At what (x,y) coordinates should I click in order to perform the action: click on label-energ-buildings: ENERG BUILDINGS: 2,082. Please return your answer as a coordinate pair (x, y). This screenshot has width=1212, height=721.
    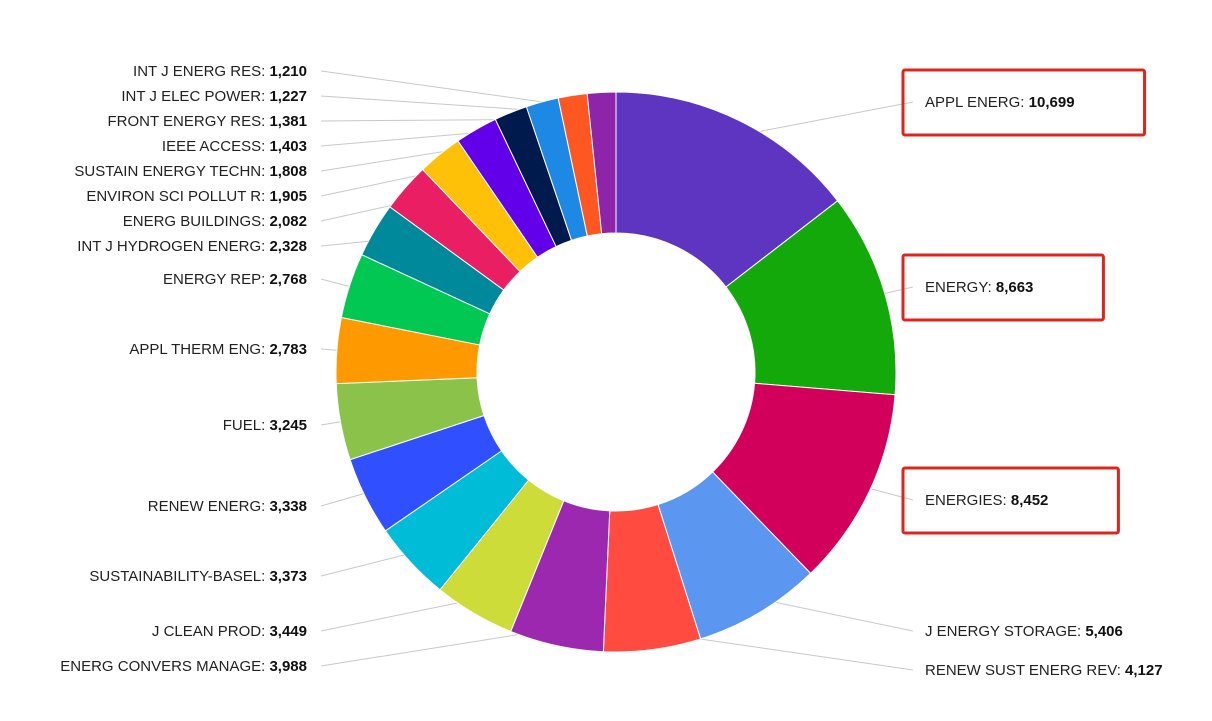
    Looking at the image, I should click on (215, 221).